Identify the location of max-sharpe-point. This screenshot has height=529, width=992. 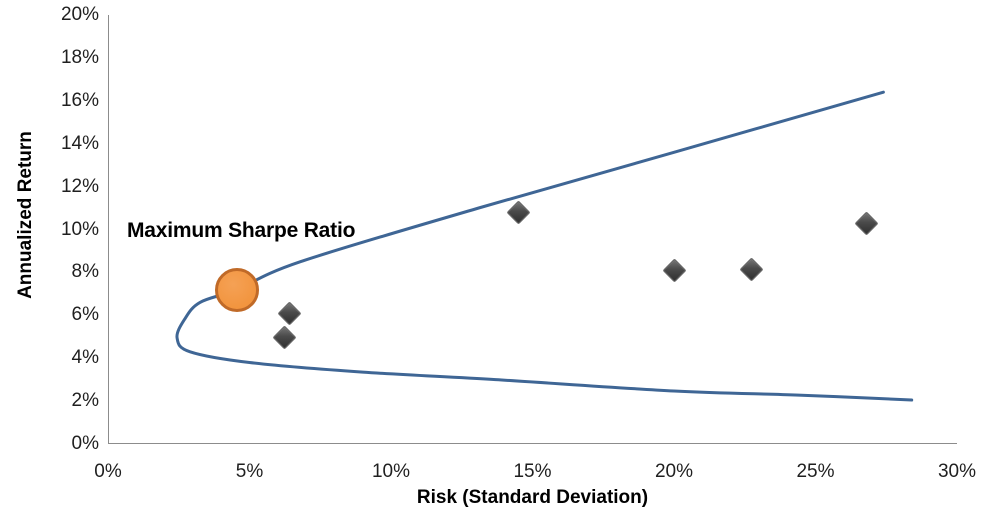
(236, 289).